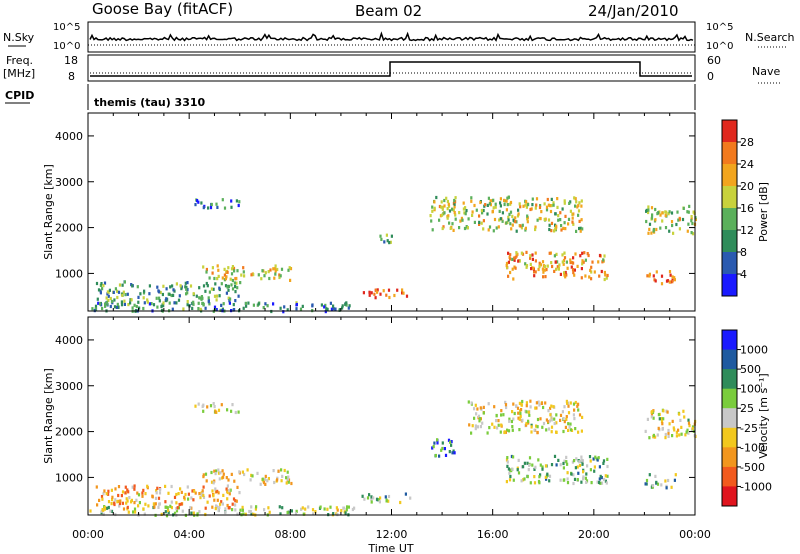 The height and width of the screenshot is (554, 800). I want to click on time-xlabel: Time UT, so click(390, 548).